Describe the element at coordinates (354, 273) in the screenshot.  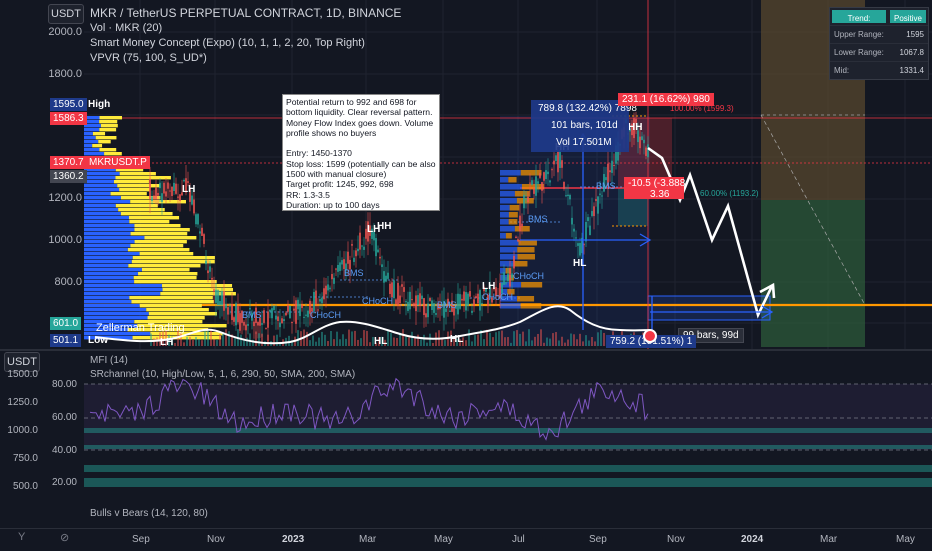
I see `smc-label: BMS` at that location.